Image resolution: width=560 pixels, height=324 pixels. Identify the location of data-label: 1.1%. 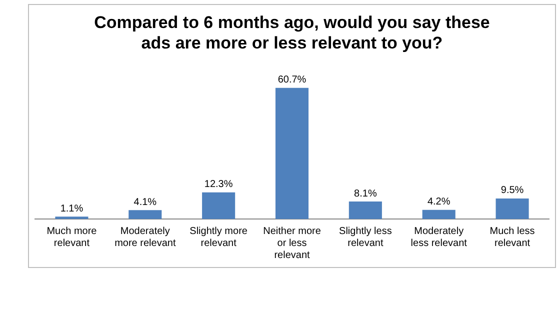
(72, 208).